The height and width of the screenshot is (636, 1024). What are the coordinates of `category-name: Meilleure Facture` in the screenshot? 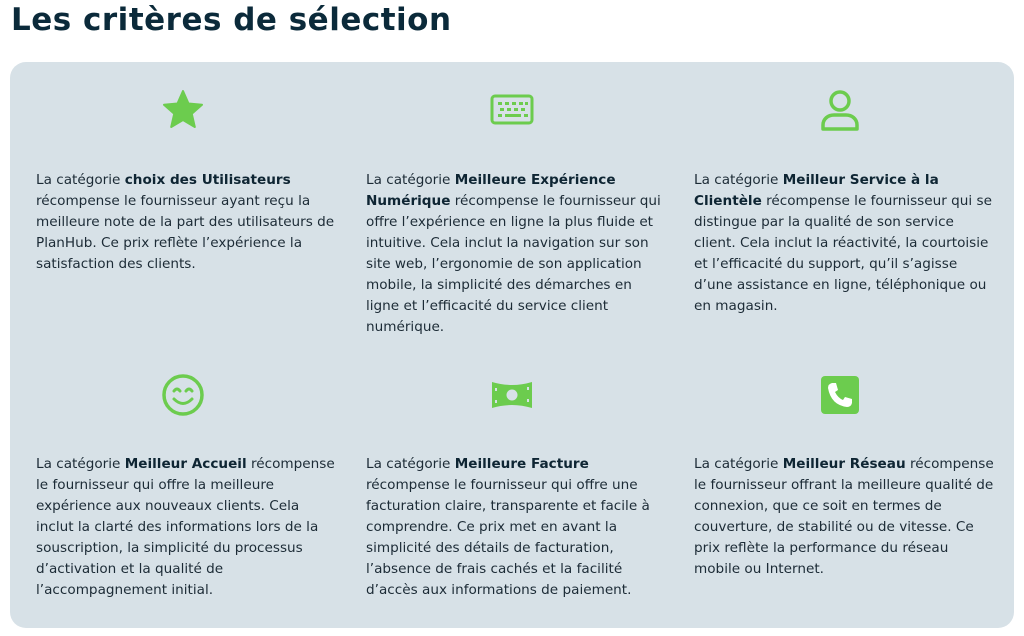 It's located at (521, 464).